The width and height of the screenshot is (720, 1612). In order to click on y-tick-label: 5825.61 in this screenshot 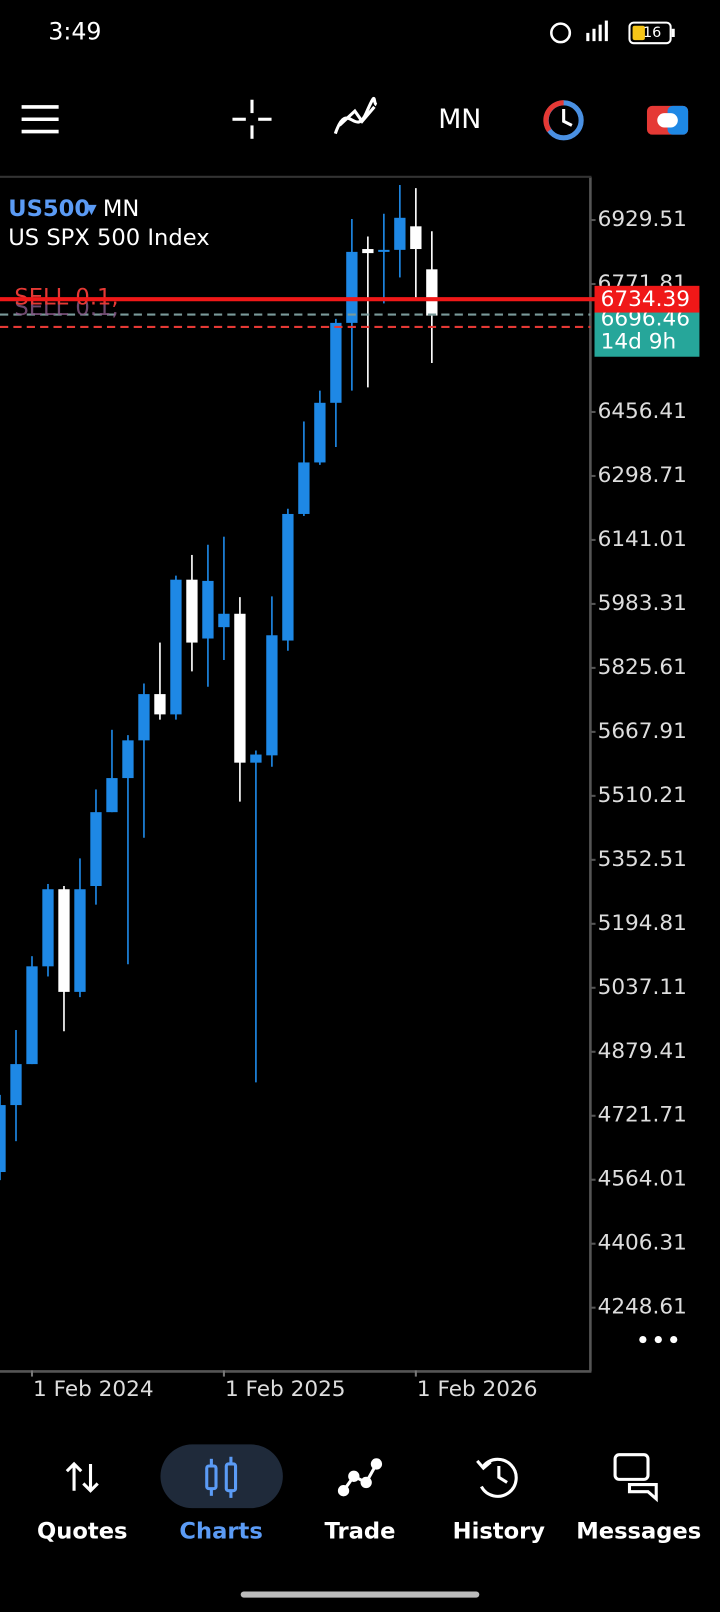, I will do `click(642, 667)`.